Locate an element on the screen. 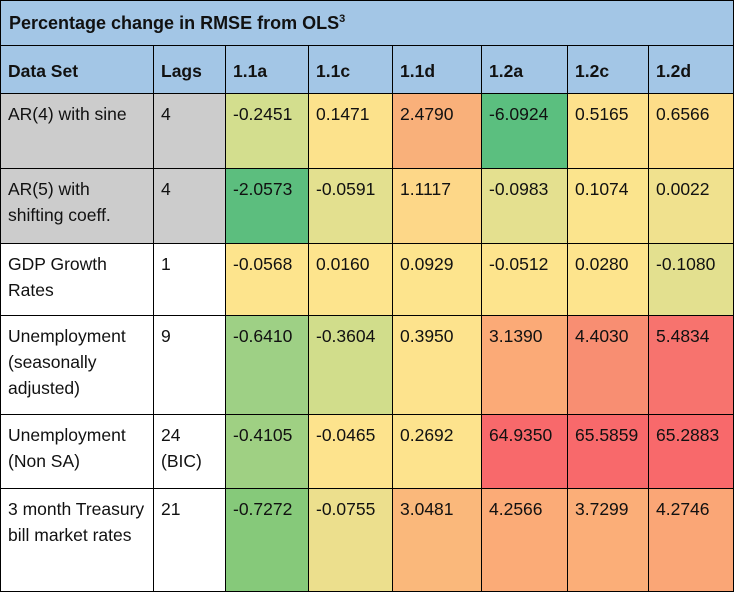 This screenshot has width=734, height=595. value-cell: 0.5165 is located at coordinates (608, 131).